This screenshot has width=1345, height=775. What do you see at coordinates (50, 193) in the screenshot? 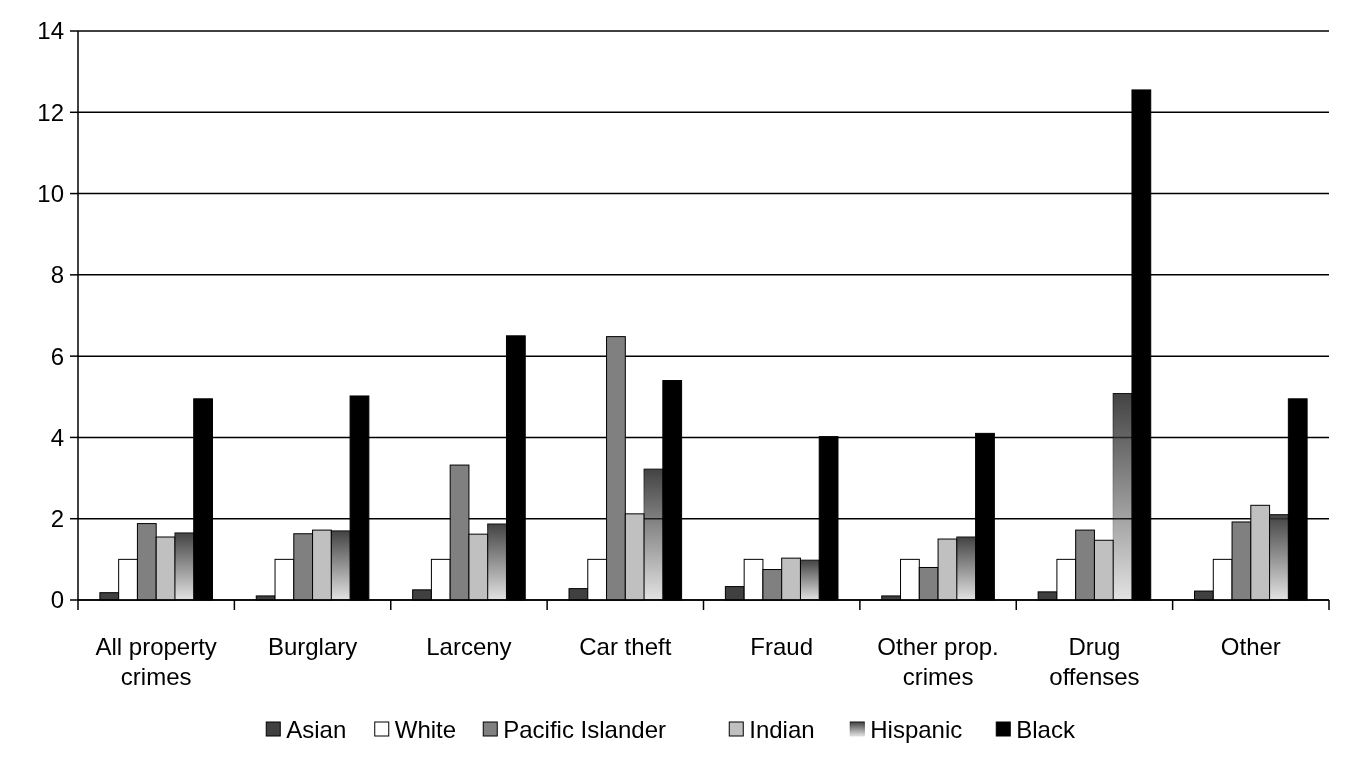
I see `y-tick-label: 10` at bounding box center [50, 193].